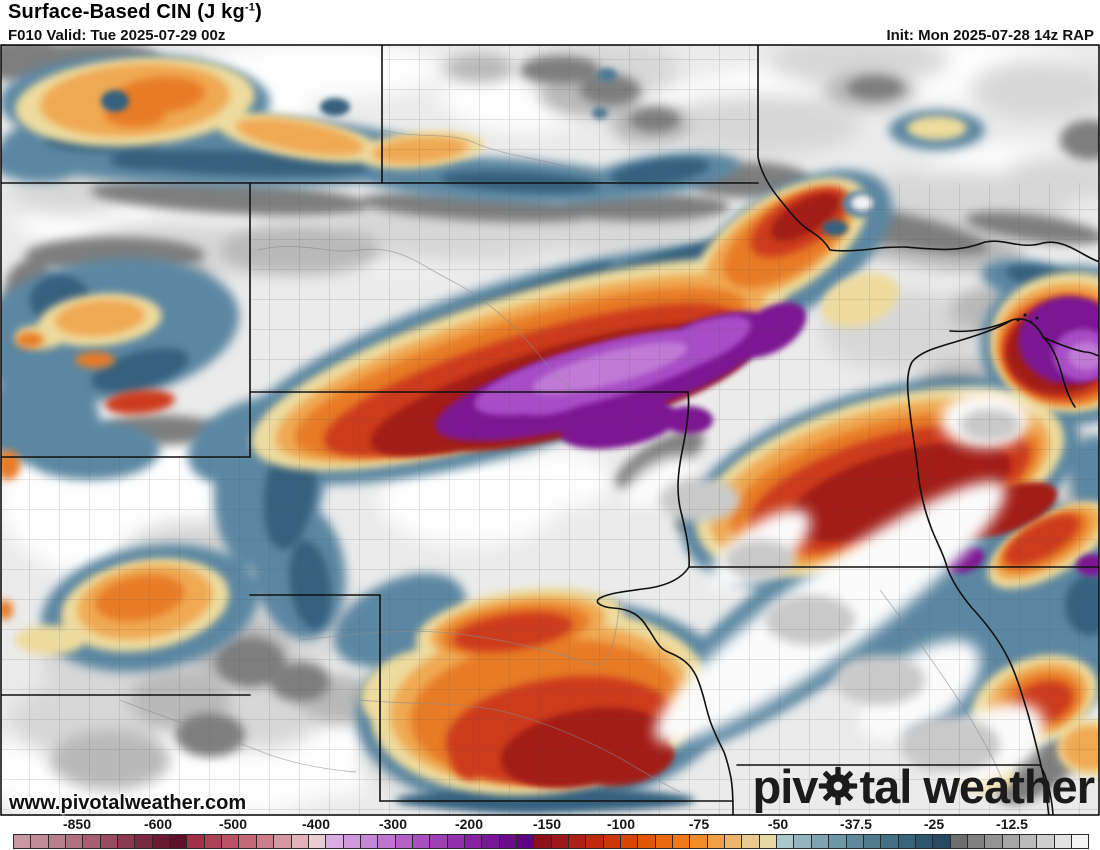  What do you see at coordinates (778, 824) in the screenshot?
I see `colorbar-tick: -50` at bounding box center [778, 824].